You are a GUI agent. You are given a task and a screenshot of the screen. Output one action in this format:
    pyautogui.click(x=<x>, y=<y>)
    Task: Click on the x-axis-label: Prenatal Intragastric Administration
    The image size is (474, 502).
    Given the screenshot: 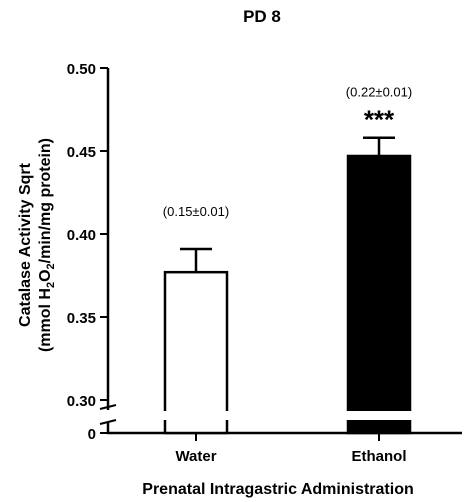 What is the action you would take?
    pyautogui.click(x=277, y=489)
    